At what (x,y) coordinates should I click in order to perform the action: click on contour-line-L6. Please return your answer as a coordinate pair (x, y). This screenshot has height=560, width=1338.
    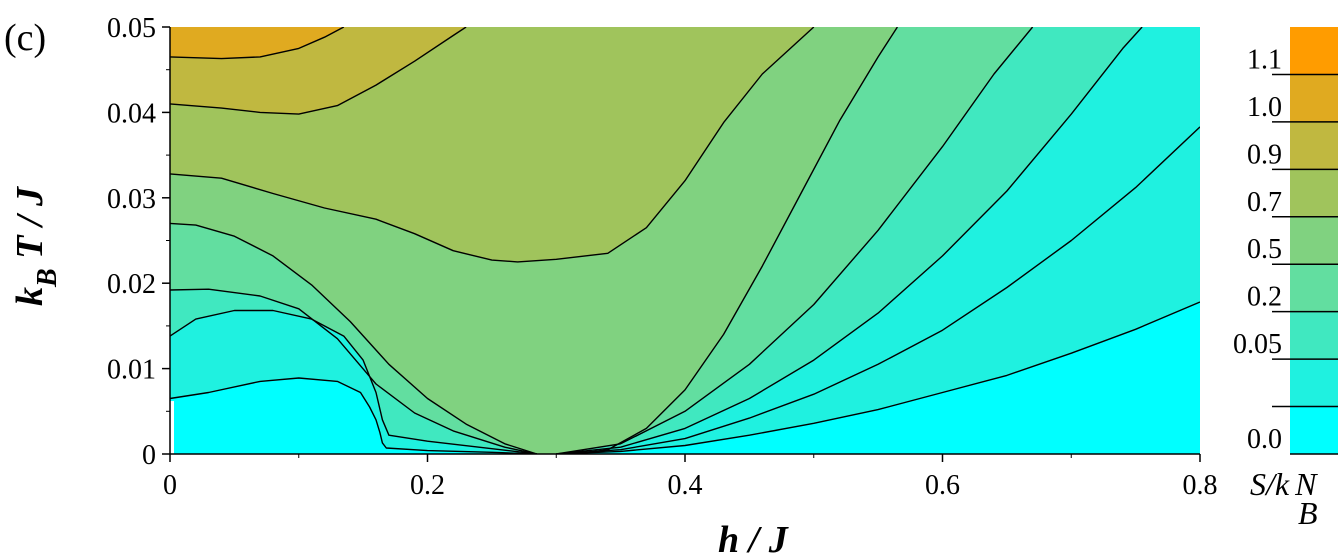
    Looking at the image, I should click on (318, 71).